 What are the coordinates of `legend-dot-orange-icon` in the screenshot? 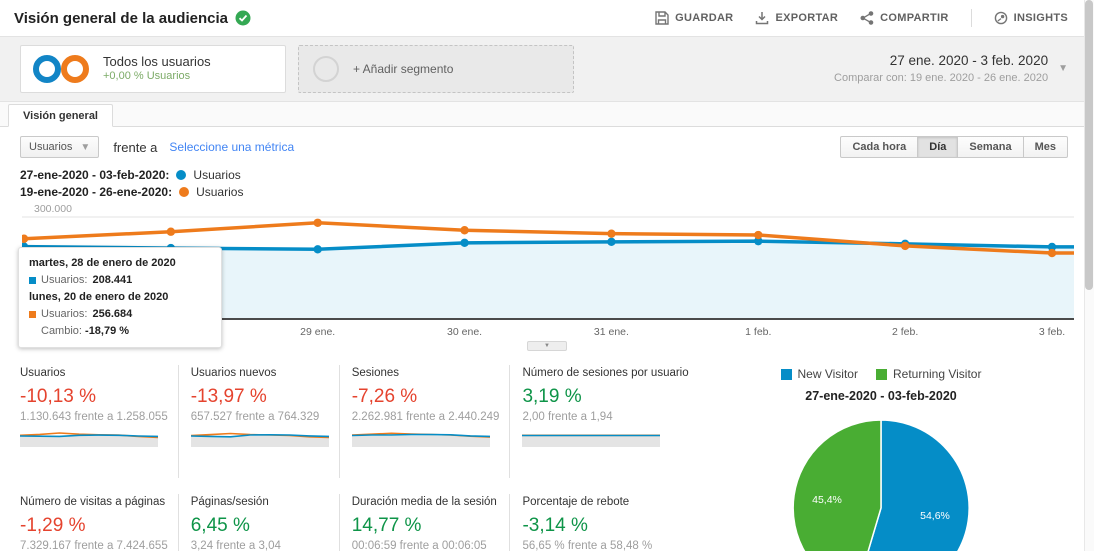 It's located at (184, 192).